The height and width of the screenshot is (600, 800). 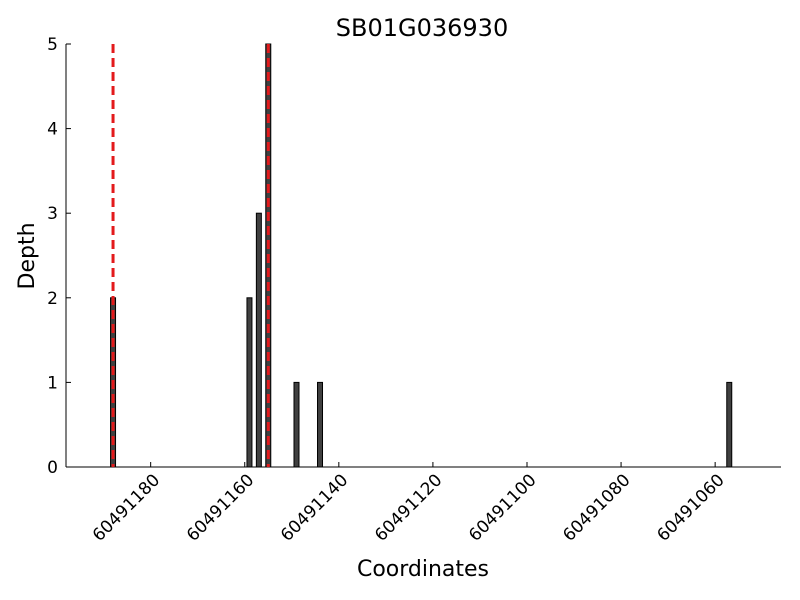 I want to click on x-tick-label: 60491120, so click(x=408, y=507).